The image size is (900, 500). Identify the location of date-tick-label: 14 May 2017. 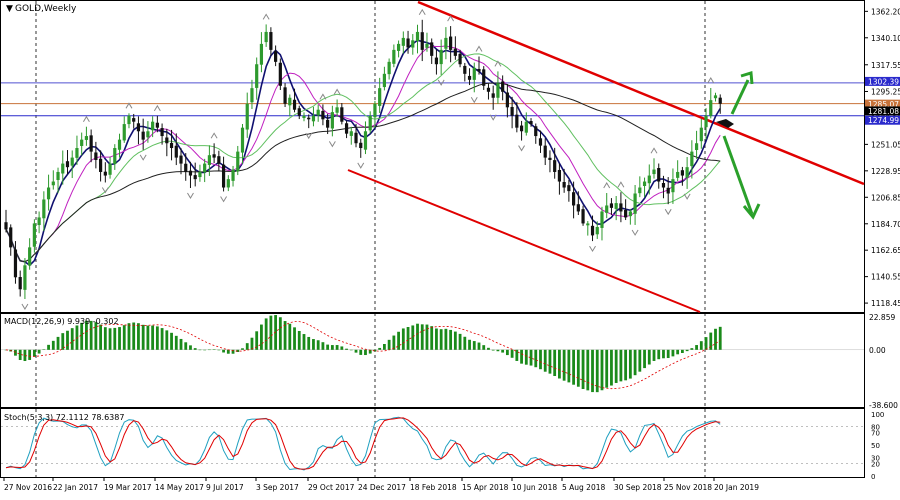
(179, 487).